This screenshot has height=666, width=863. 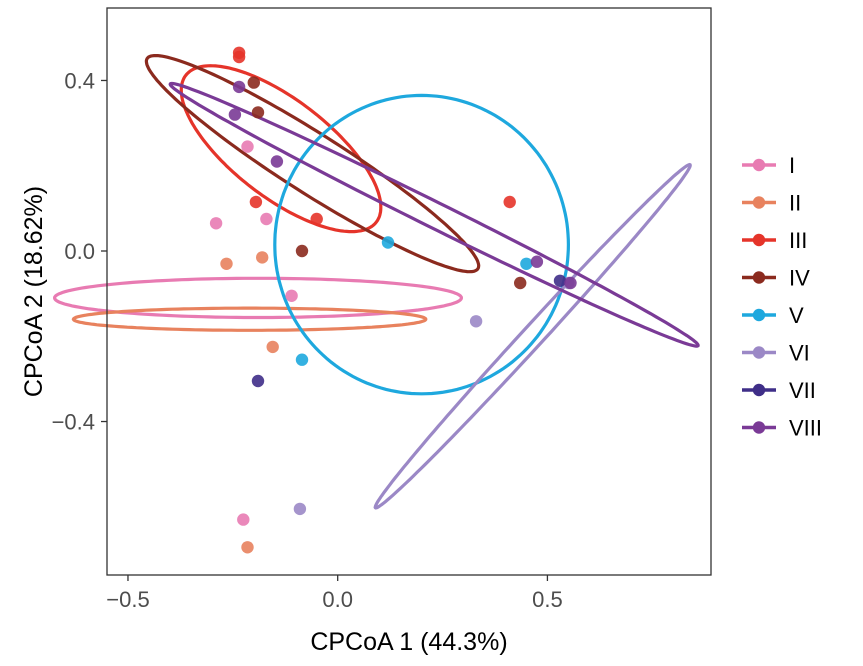 What do you see at coordinates (773, 315) in the screenshot?
I see `legend-item-v: V` at bounding box center [773, 315].